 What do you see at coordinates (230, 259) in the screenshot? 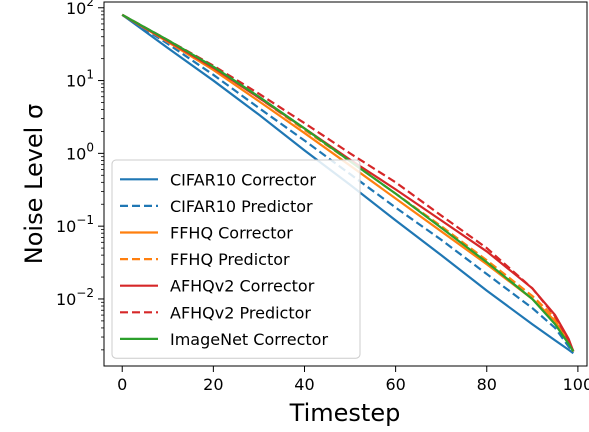
I see `legend-label-3: FFHQ Predictor` at bounding box center [230, 259].